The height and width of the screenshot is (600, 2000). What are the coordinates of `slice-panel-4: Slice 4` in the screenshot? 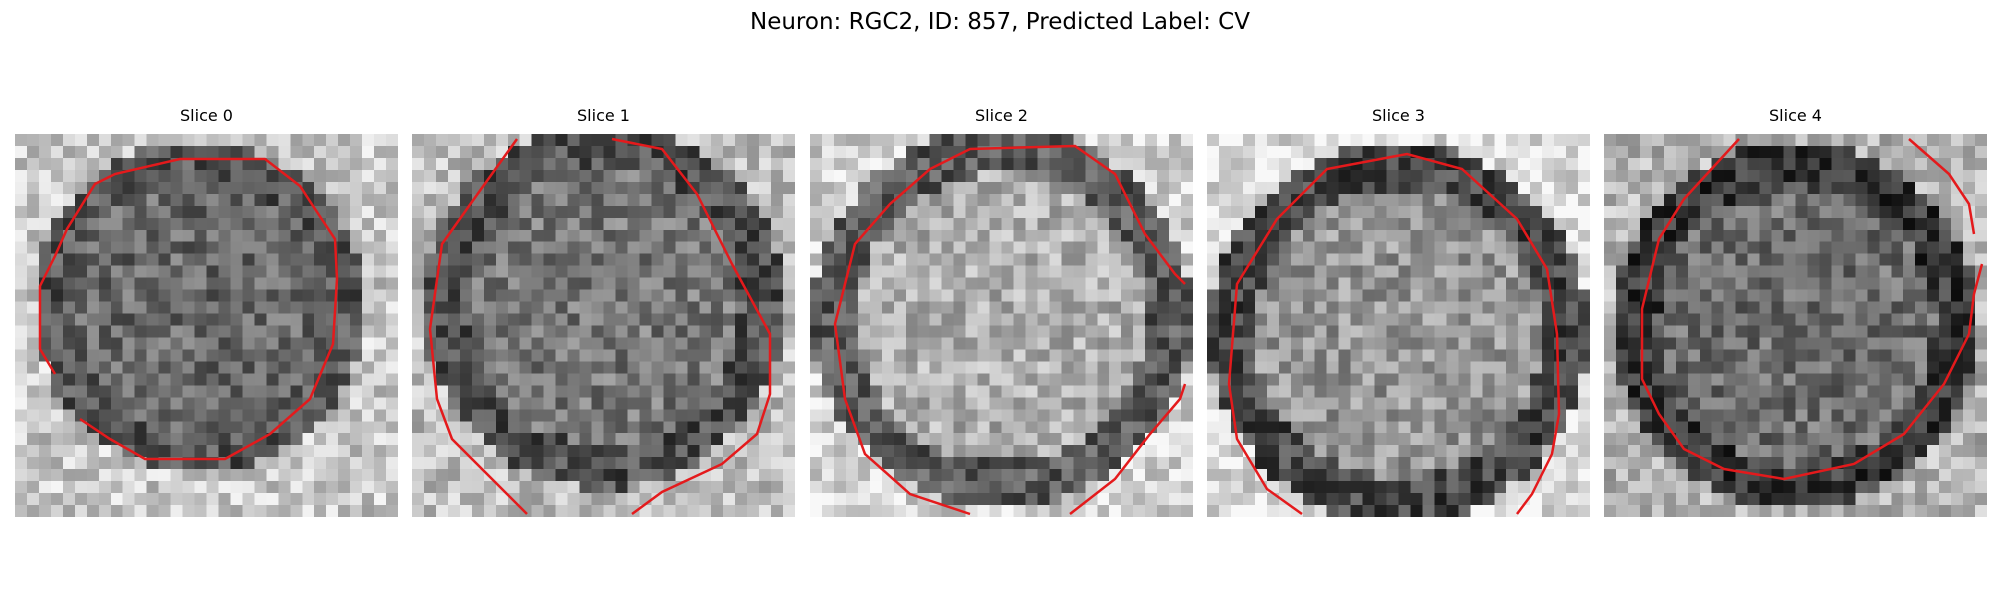 It's located at (1795, 311).